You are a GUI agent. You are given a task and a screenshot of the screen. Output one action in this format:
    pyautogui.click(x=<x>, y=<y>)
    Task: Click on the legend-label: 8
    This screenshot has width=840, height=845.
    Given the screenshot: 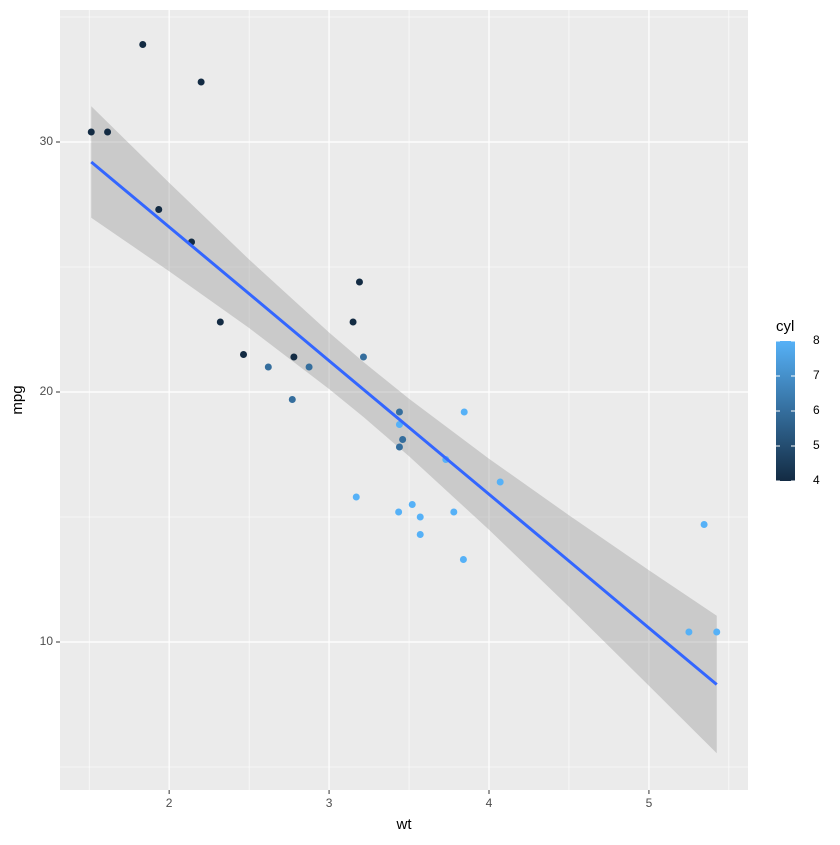 What is the action you would take?
    pyautogui.click(x=816, y=340)
    